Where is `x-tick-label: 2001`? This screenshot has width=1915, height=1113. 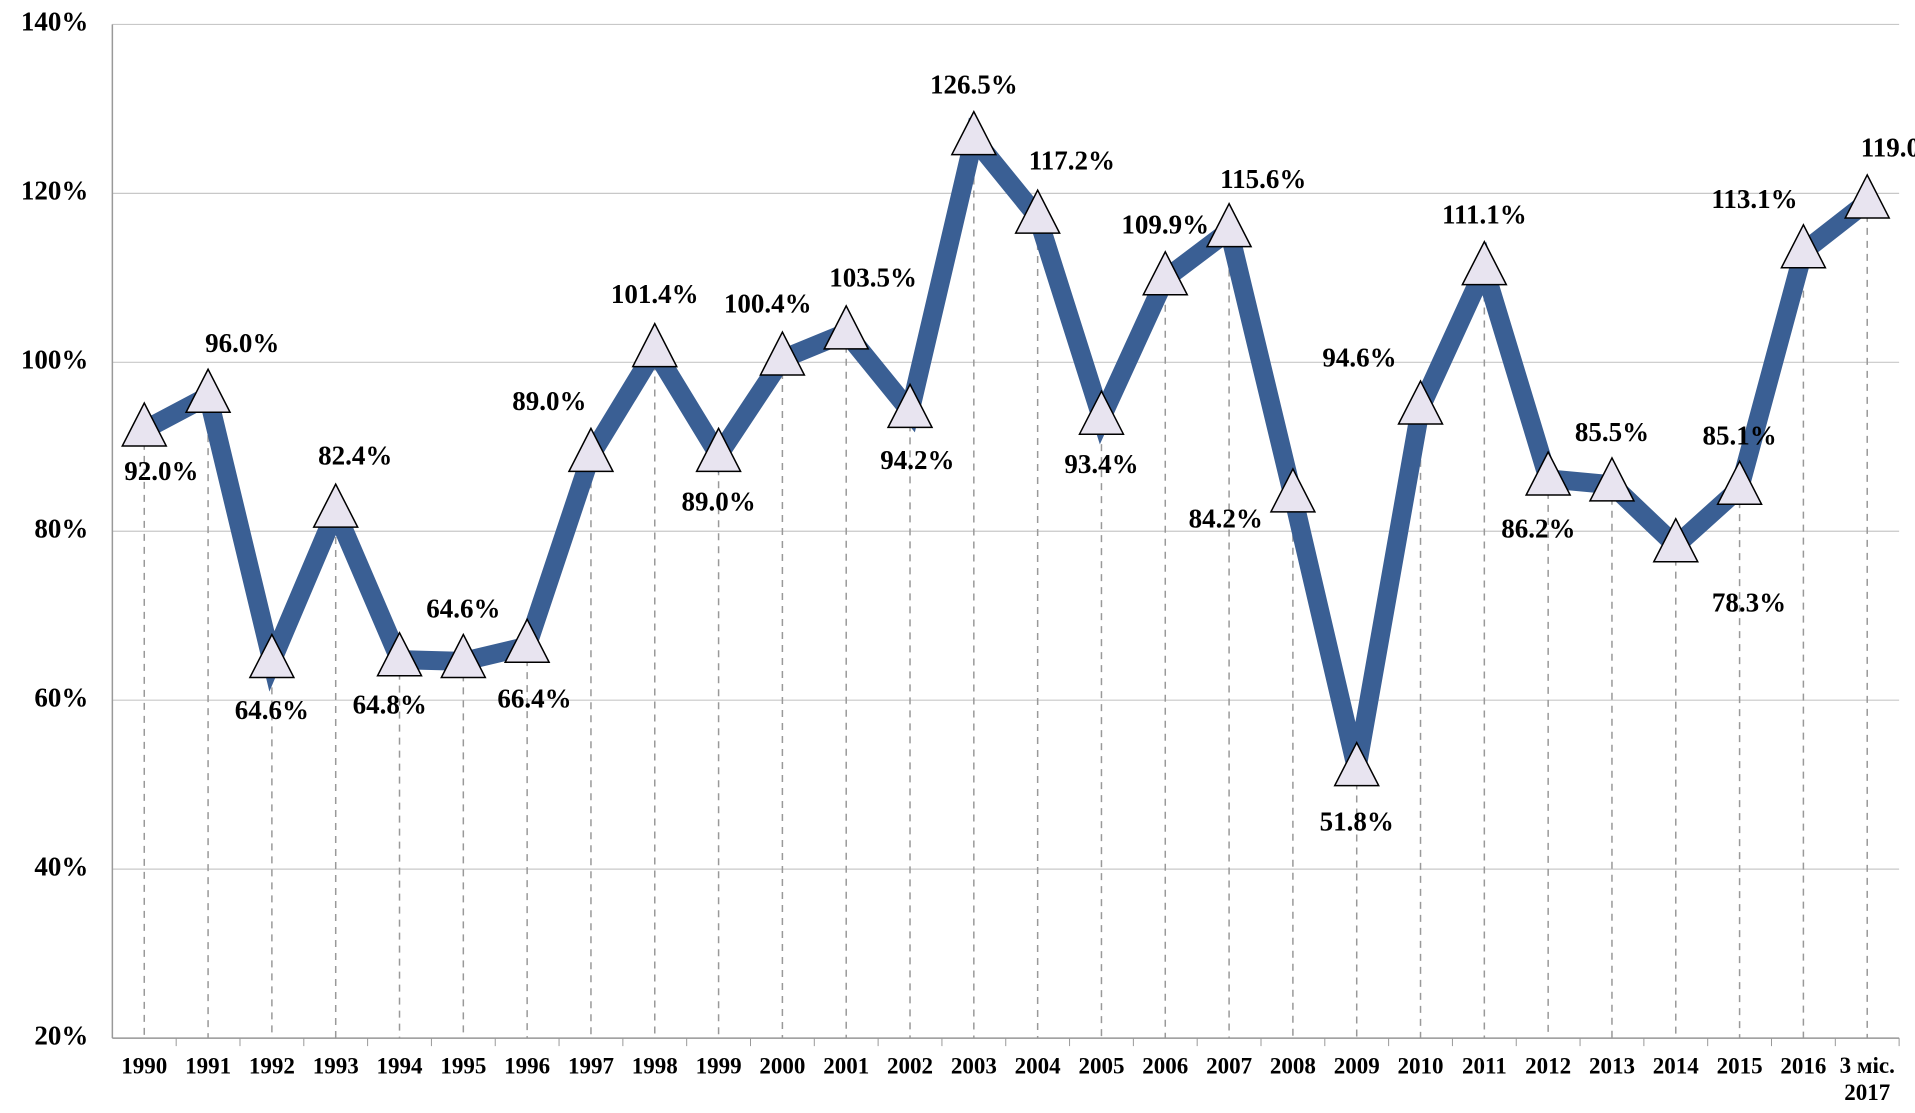
x-tick-label: 2001 is located at coordinates (846, 1065).